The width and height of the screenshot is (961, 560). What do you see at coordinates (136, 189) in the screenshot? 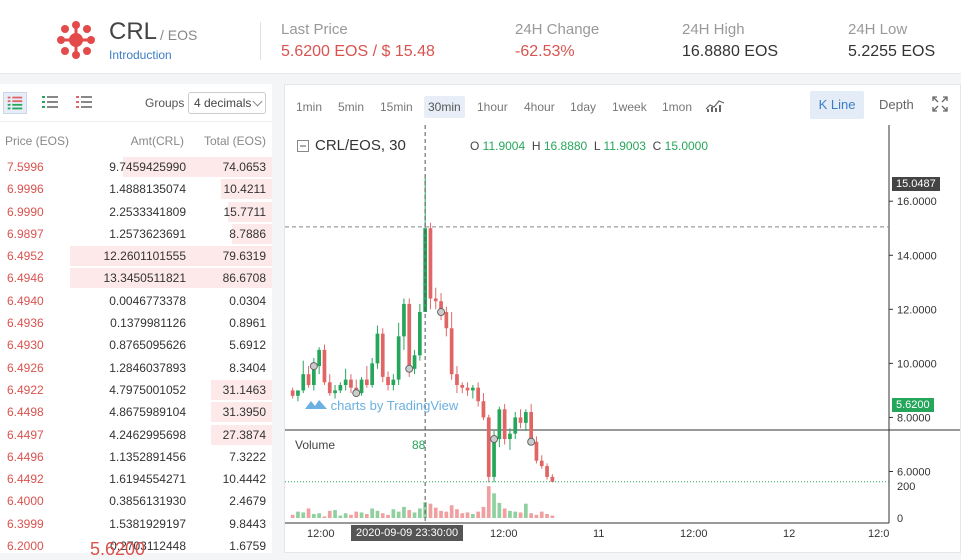
I see `order-book-row: 6.9996 1.4888135074 10.4211` at bounding box center [136, 189].